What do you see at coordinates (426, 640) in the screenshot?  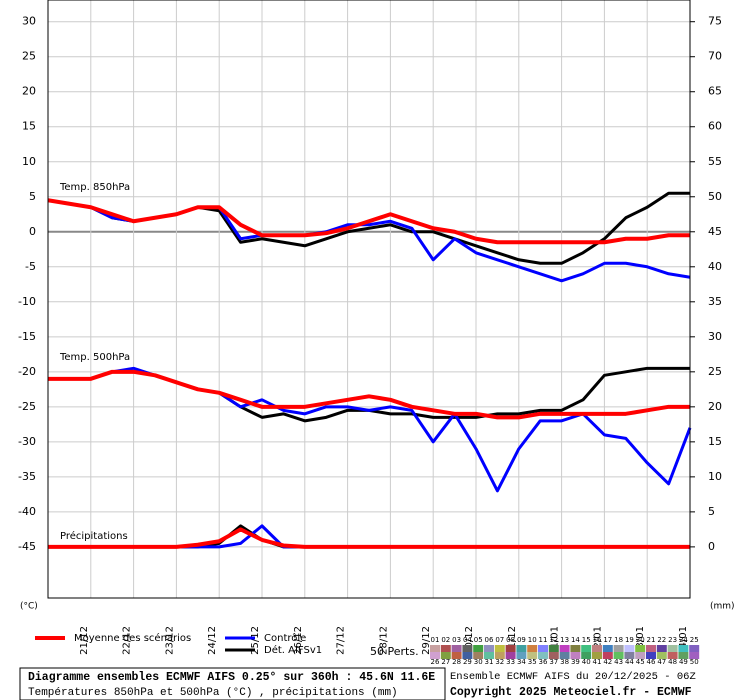 I see `x-tick-label: 29/12` at bounding box center [426, 640].